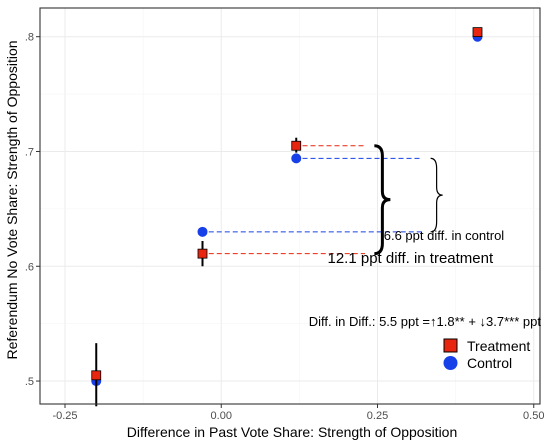 This screenshot has width=548, height=446. I want to click on legend-control-label: Control, so click(489, 363).